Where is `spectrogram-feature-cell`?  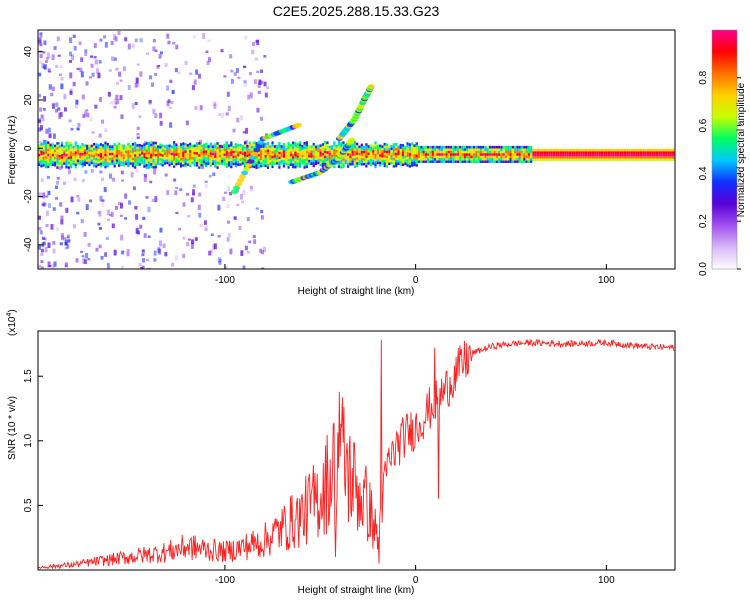 spectrogram-feature-cell is located at coordinates (239, 184).